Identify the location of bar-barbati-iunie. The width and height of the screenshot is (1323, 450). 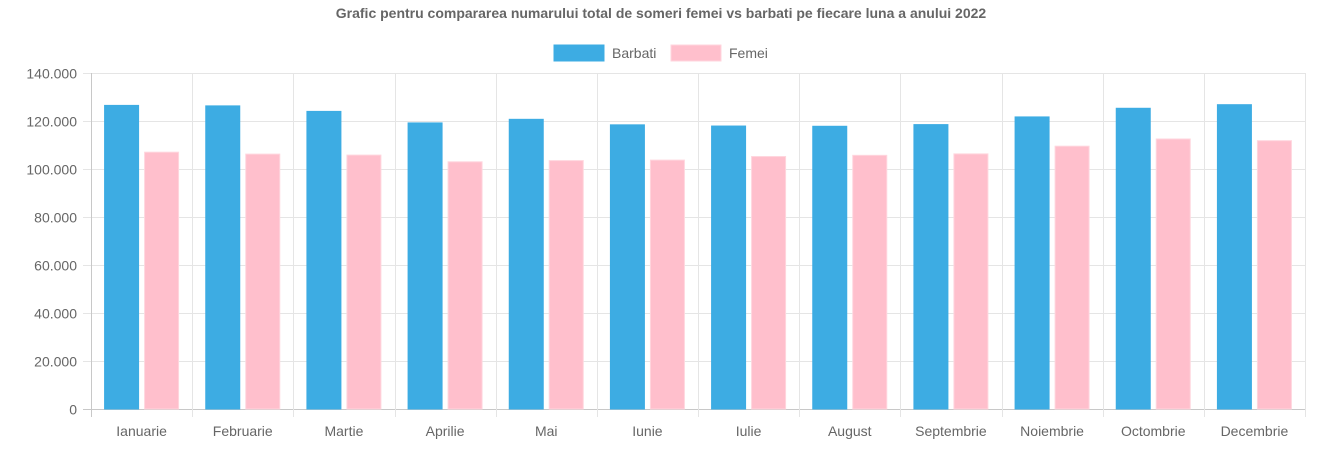
(627, 267).